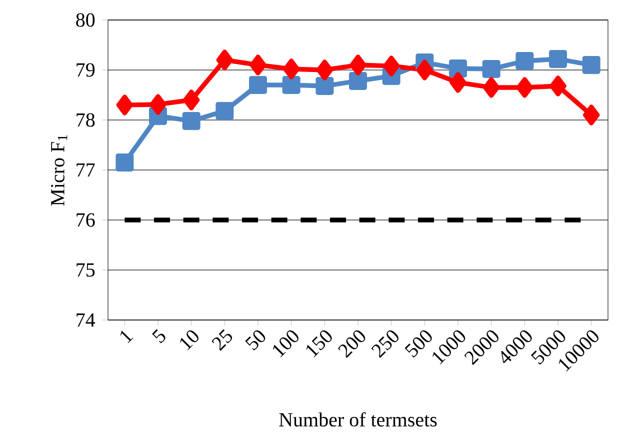 Image resolution: width=619 pixels, height=439 pixels. What do you see at coordinates (255, 340) in the screenshot?
I see `x-tick-label: 50` at bounding box center [255, 340].